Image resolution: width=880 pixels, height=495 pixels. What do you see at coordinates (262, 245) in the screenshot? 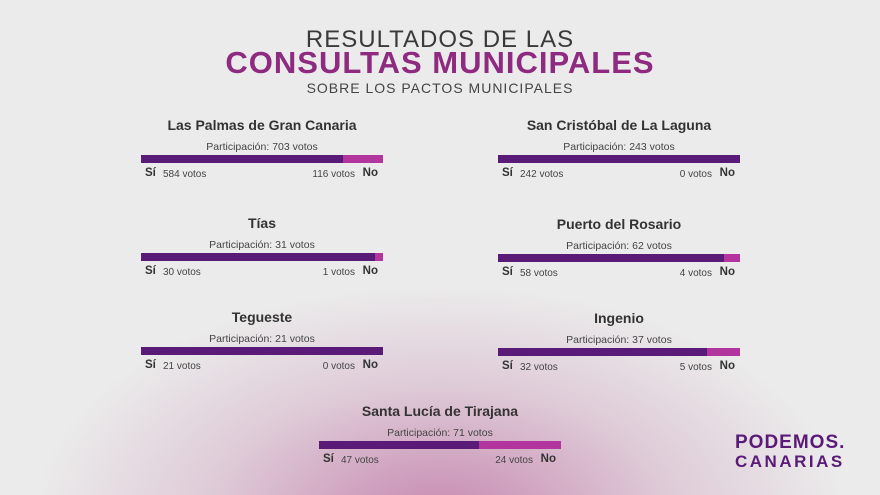
I see `participation-label: Participación: 31 votos` at bounding box center [262, 245].